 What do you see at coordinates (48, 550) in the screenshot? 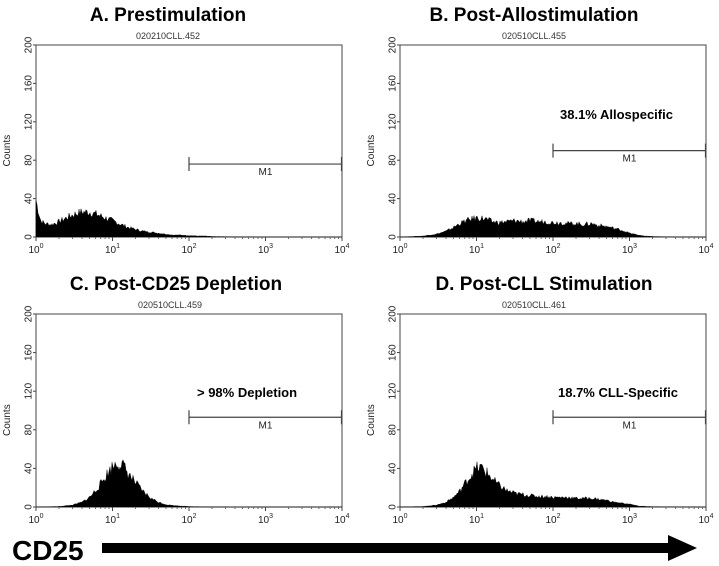
I see `x-axis-label: CD25` at bounding box center [48, 550].